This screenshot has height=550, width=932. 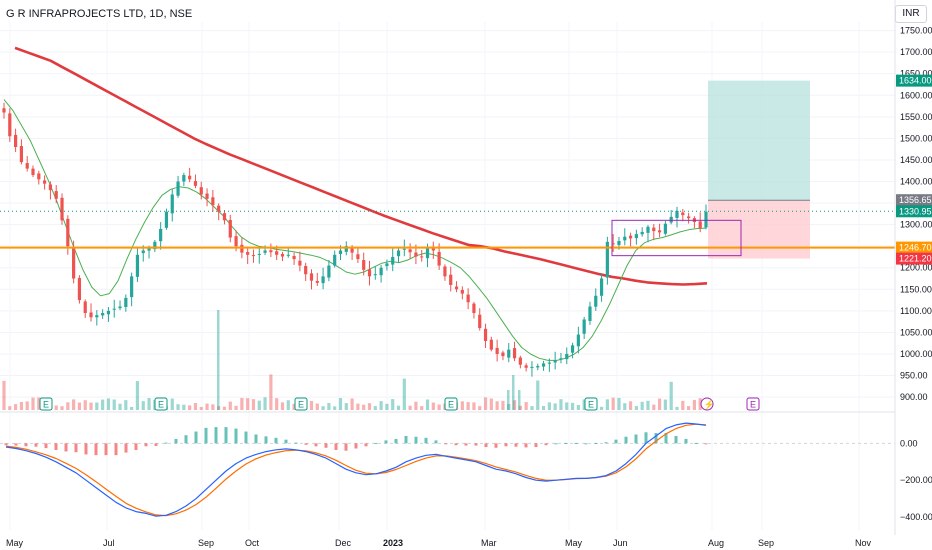 I want to click on earnings-marker, so click(x=46, y=404).